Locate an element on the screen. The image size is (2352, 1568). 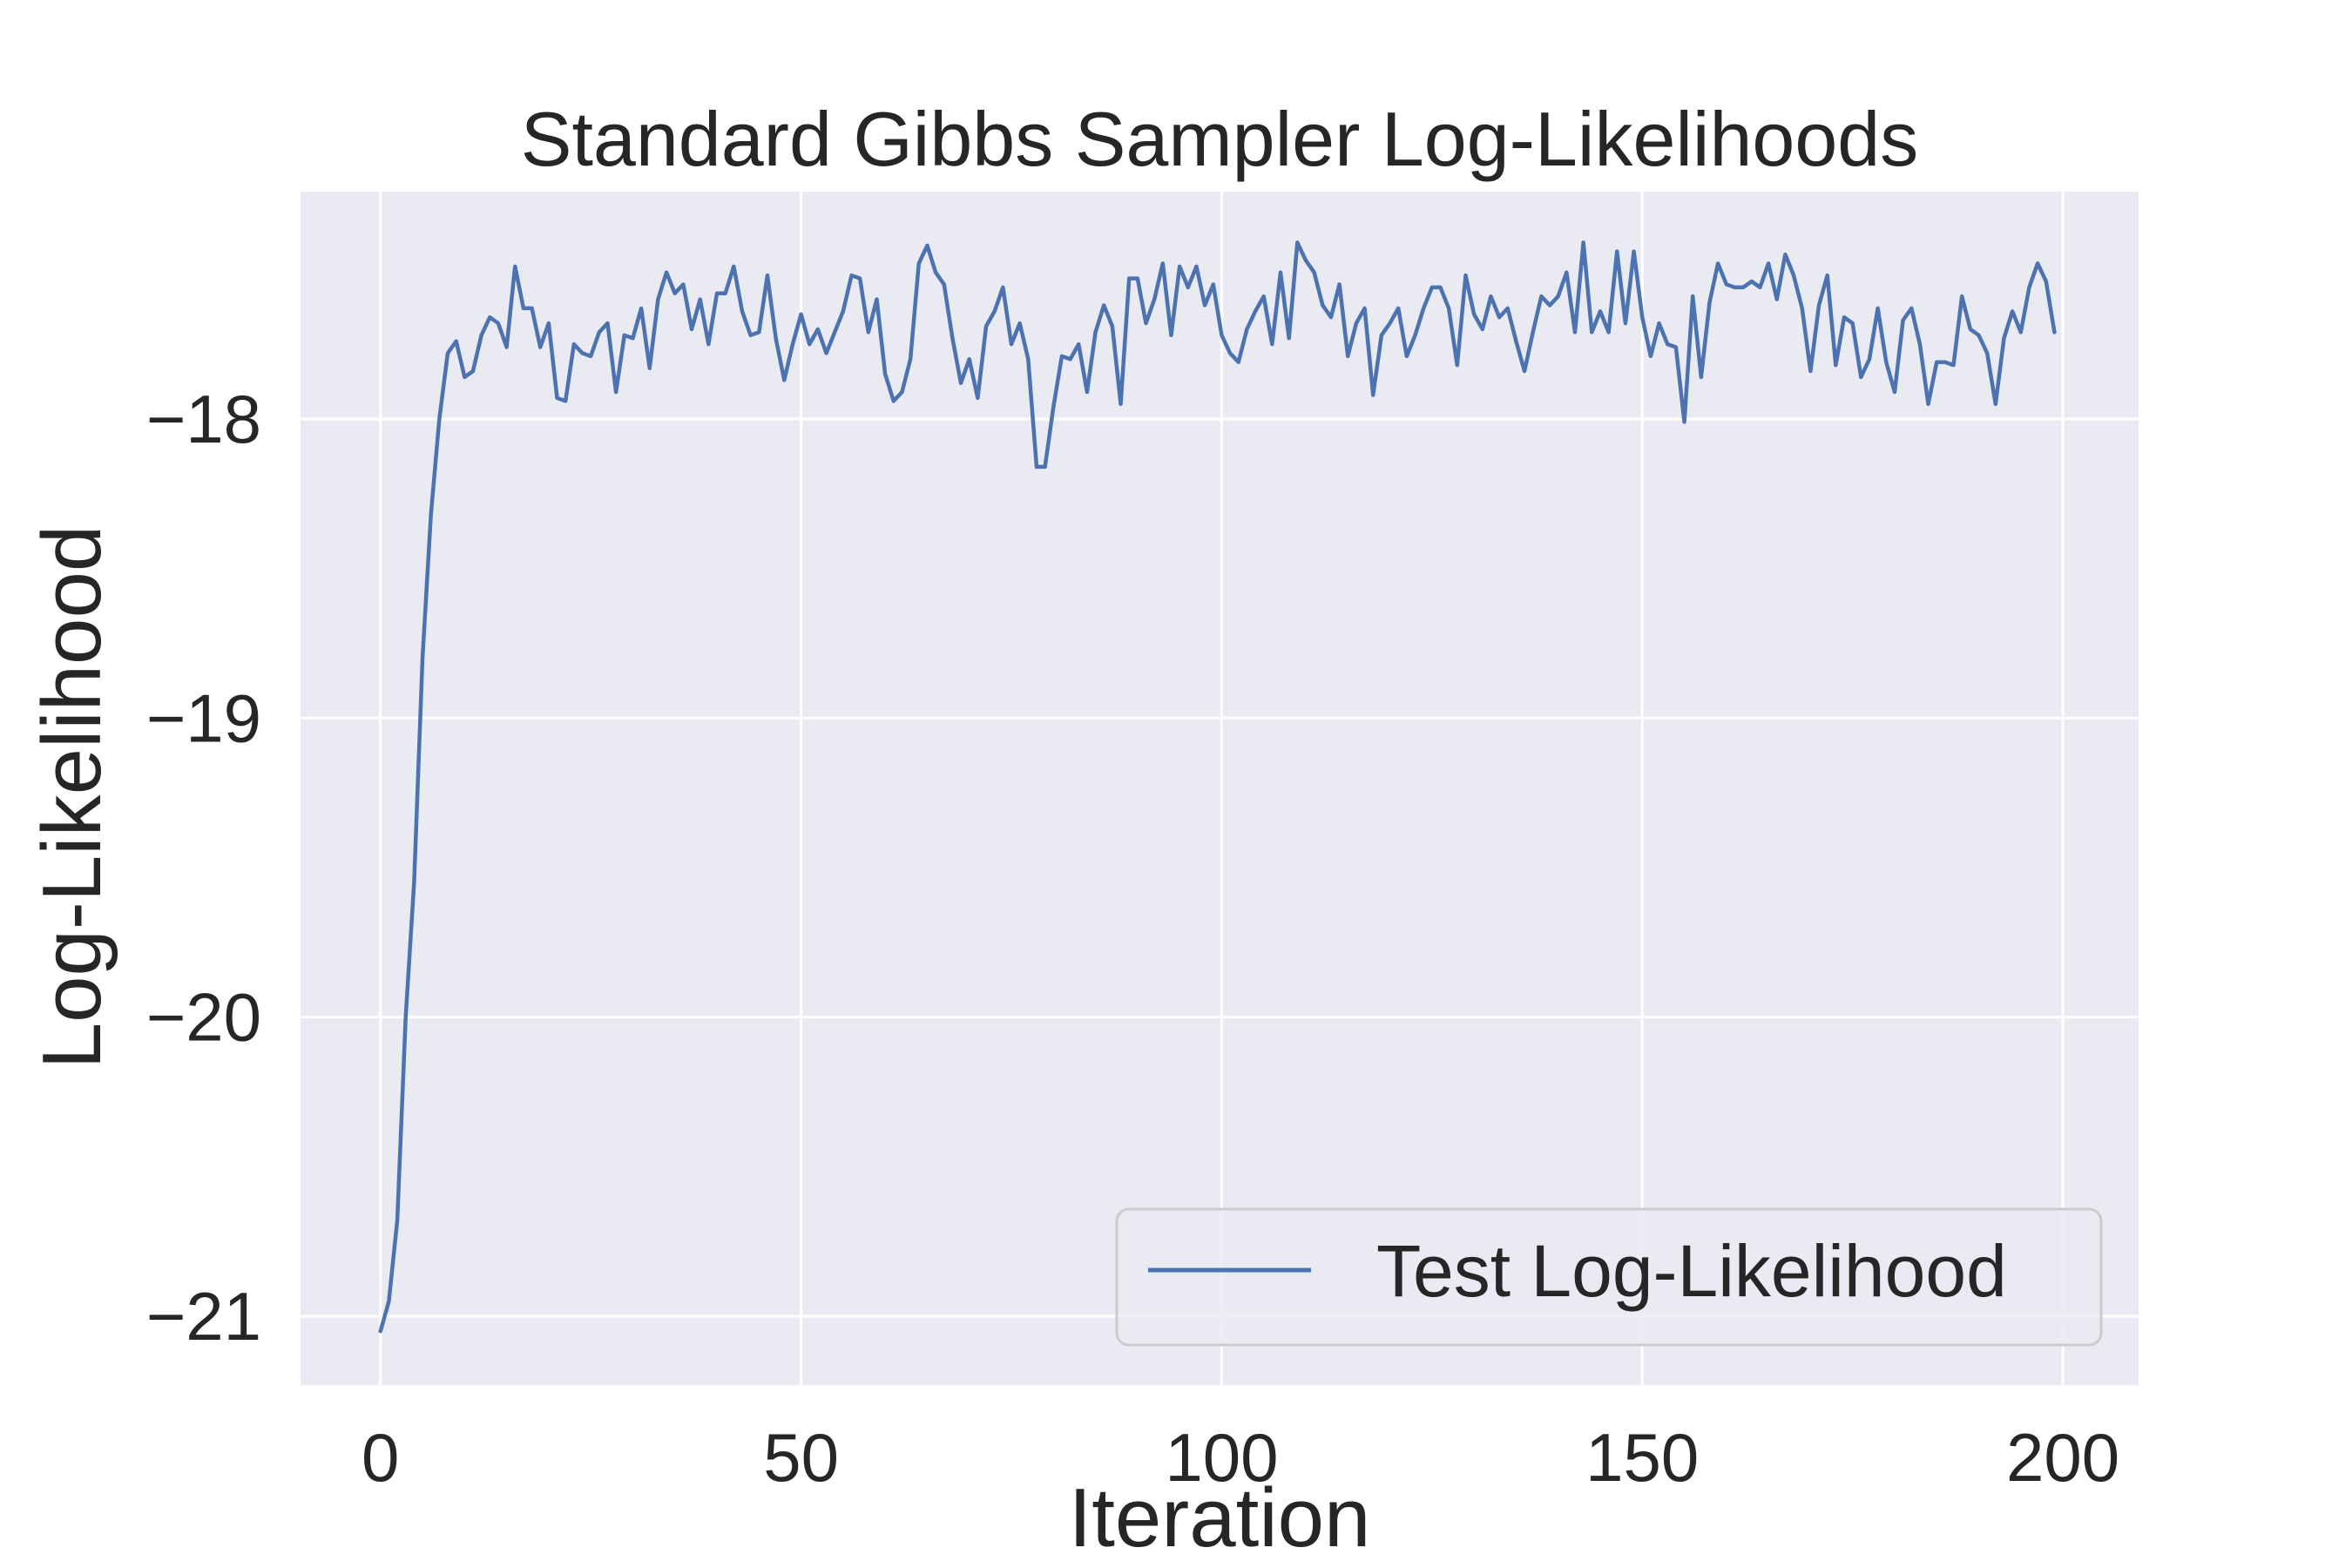
x-tick-labels: 0 50 100 150 200 is located at coordinates (1241, 1457).